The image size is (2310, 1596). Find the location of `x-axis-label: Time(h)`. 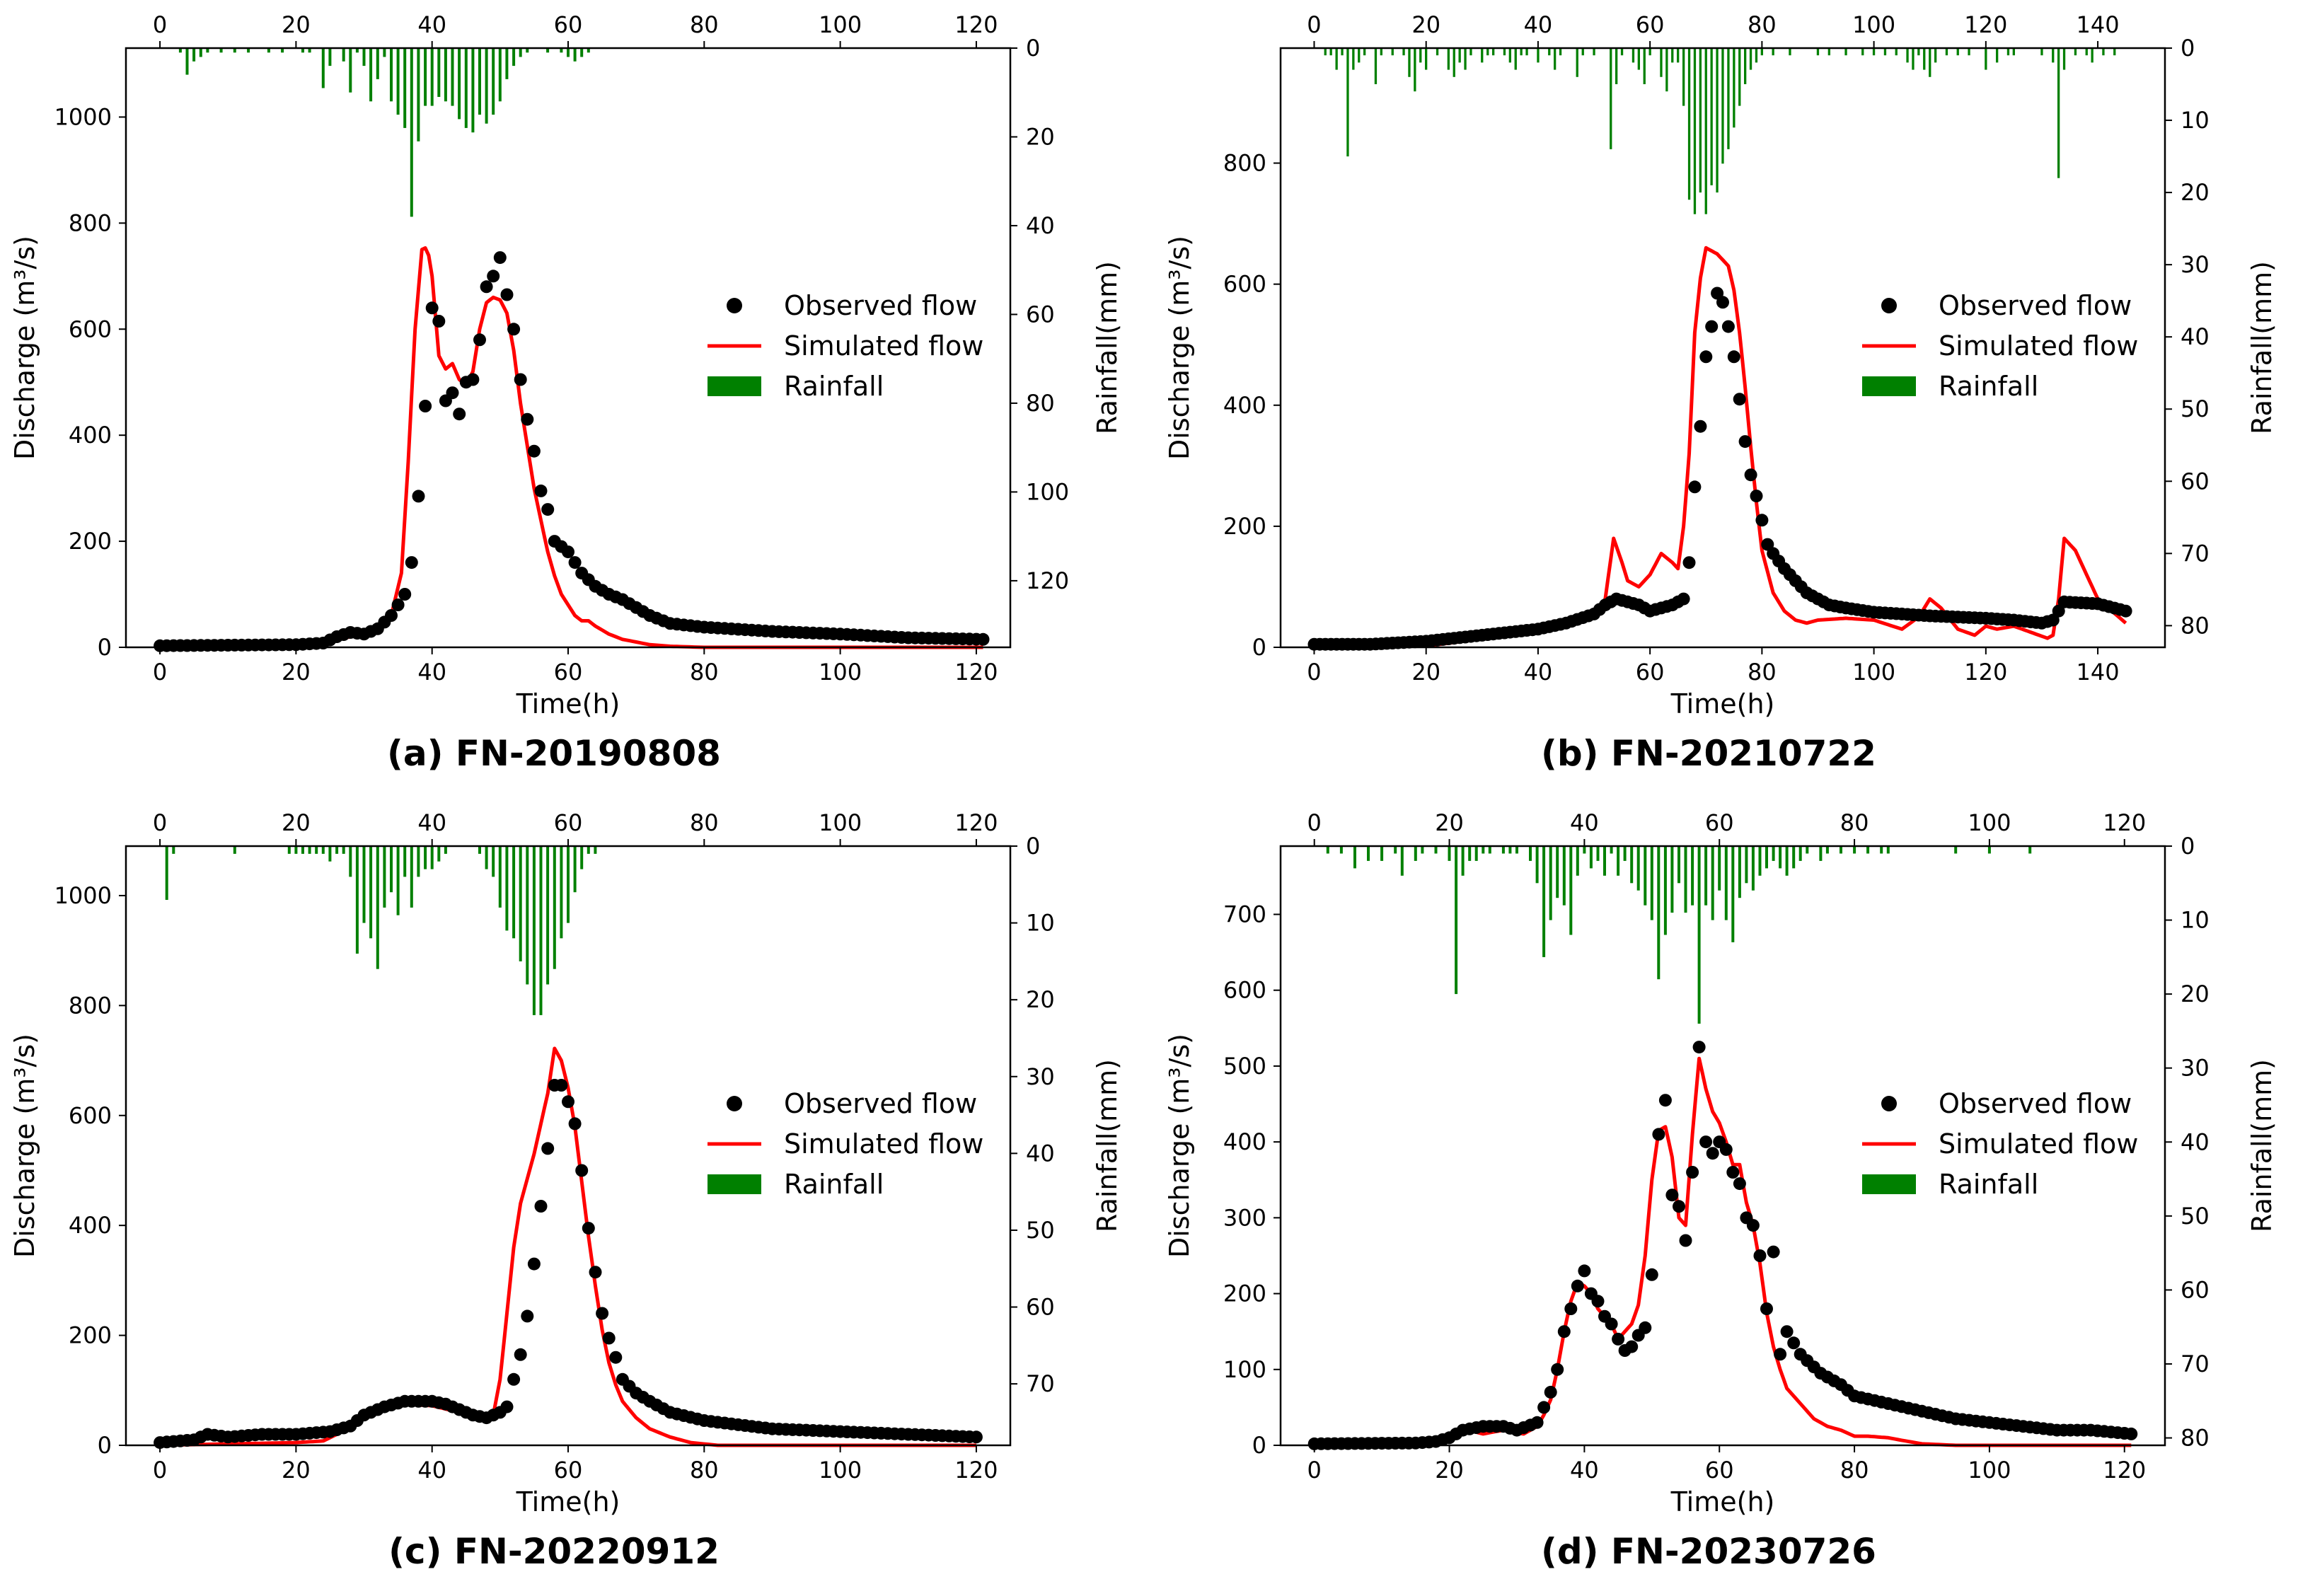

x-axis-label: Time(h) is located at coordinates (568, 703).